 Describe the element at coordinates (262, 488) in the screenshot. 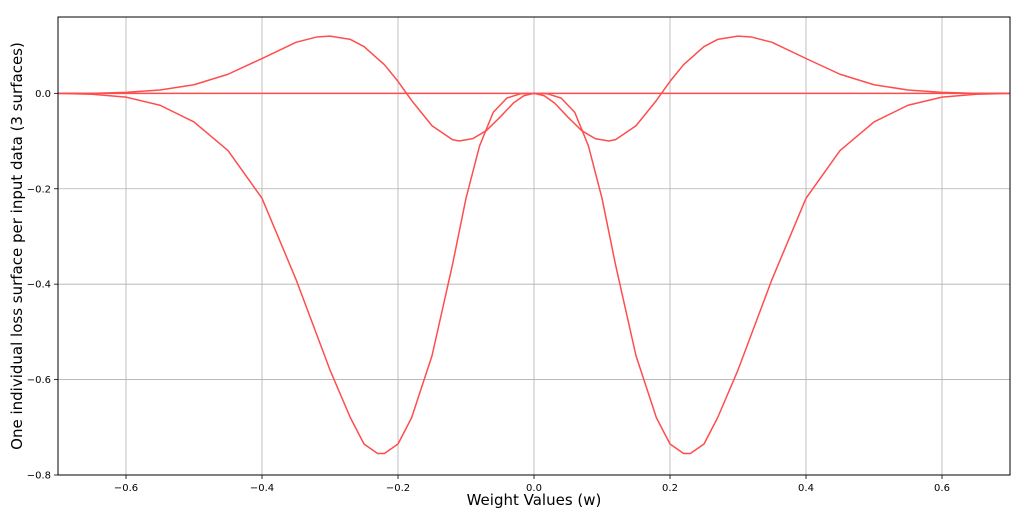

I see `x-tick-label: −0.4` at that location.